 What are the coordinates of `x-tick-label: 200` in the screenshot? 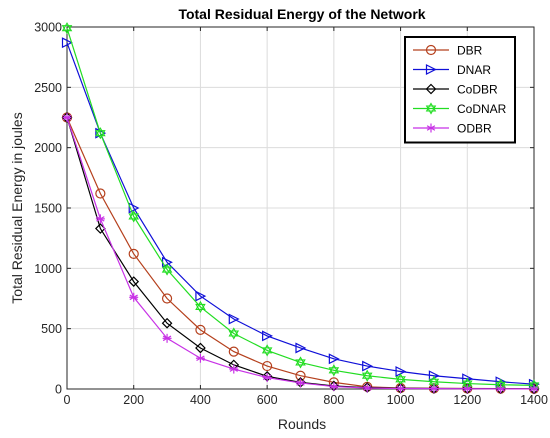 It's located at (133, 400).